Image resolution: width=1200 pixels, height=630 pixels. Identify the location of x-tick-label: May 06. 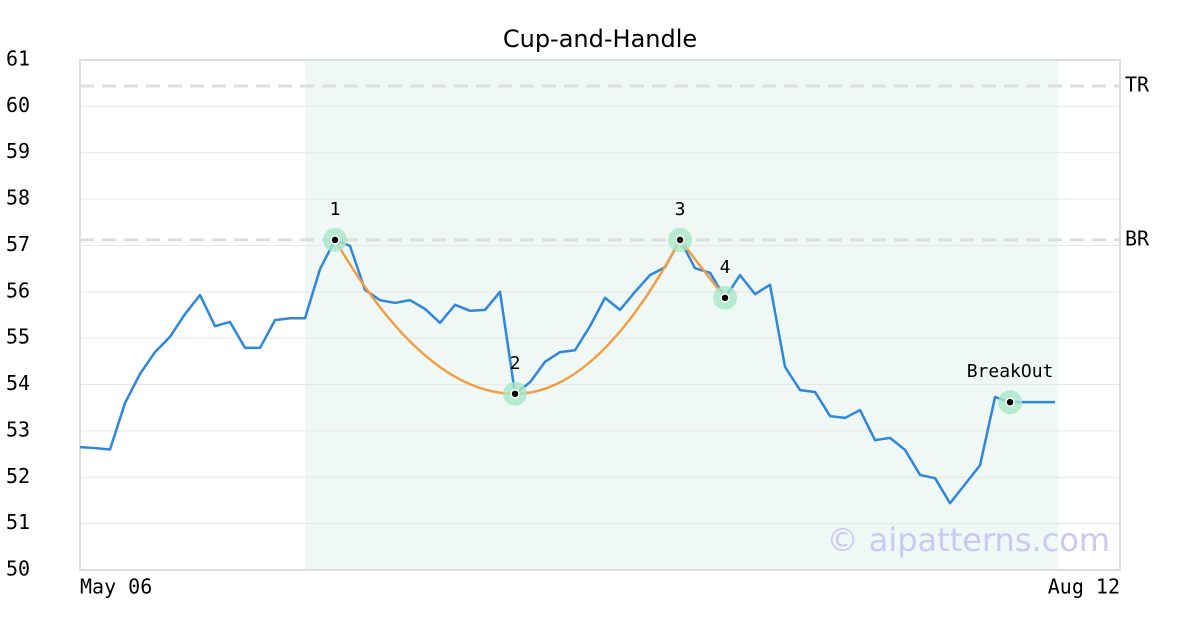
(116, 587).